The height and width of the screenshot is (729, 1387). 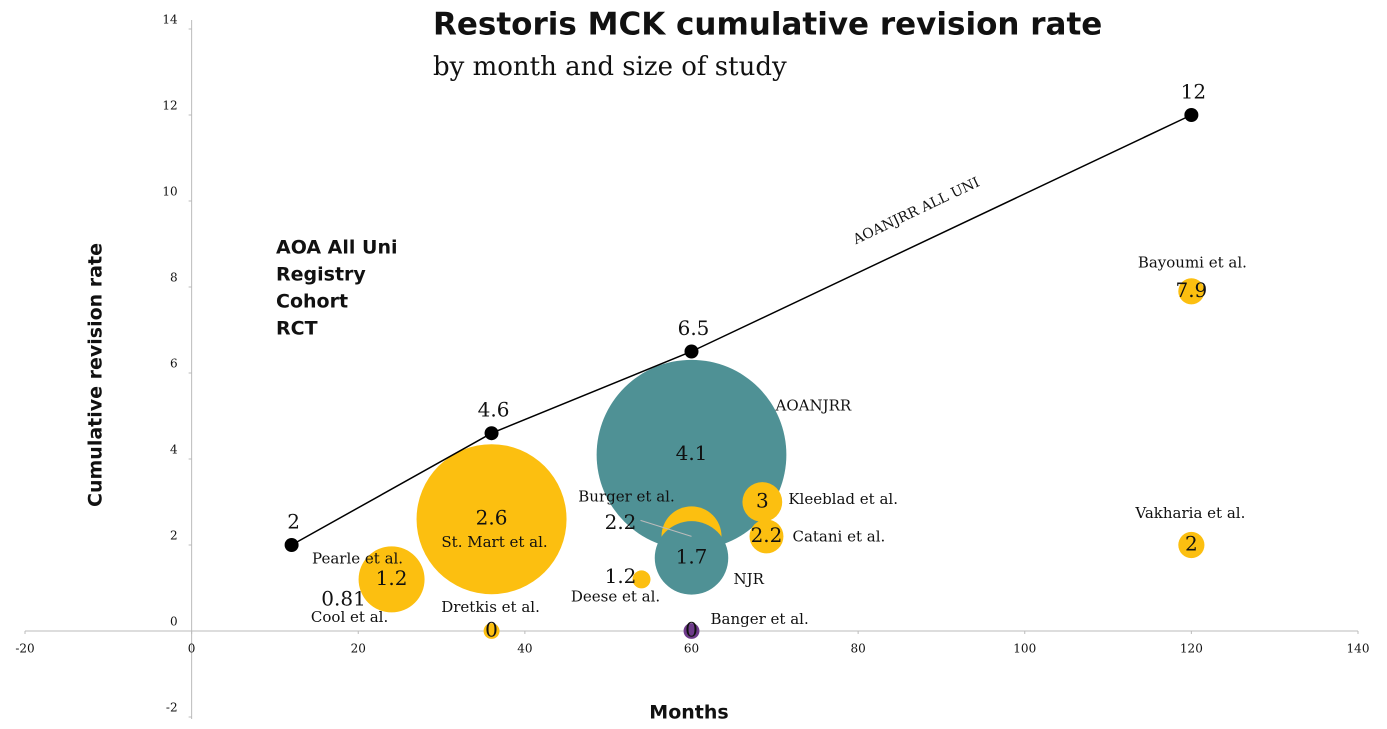 I want to click on y-tick-label: 0, so click(x=174, y=622).